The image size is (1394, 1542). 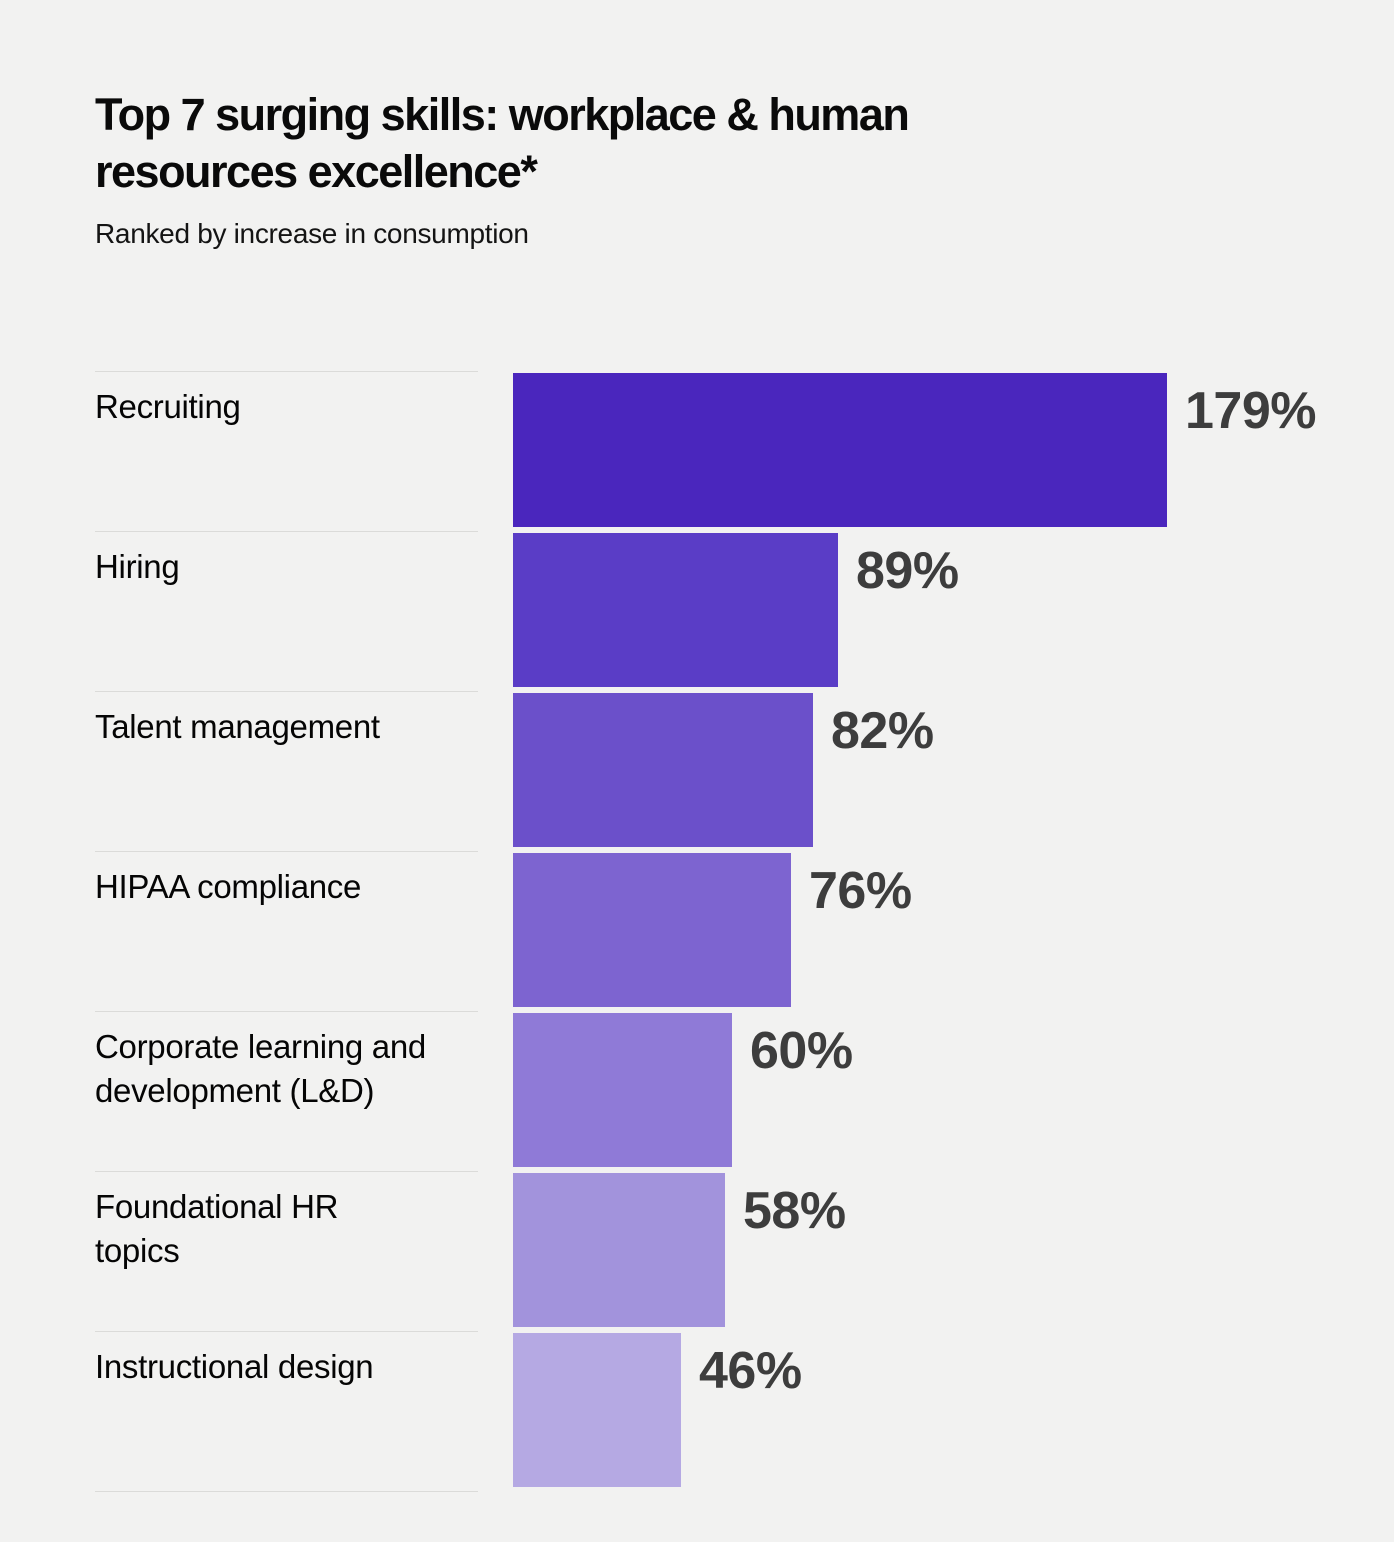 What do you see at coordinates (312, 233) in the screenshot?
I see `chart-subtitle: Ranked by increase in consumption` at bounding box center [312, 233].